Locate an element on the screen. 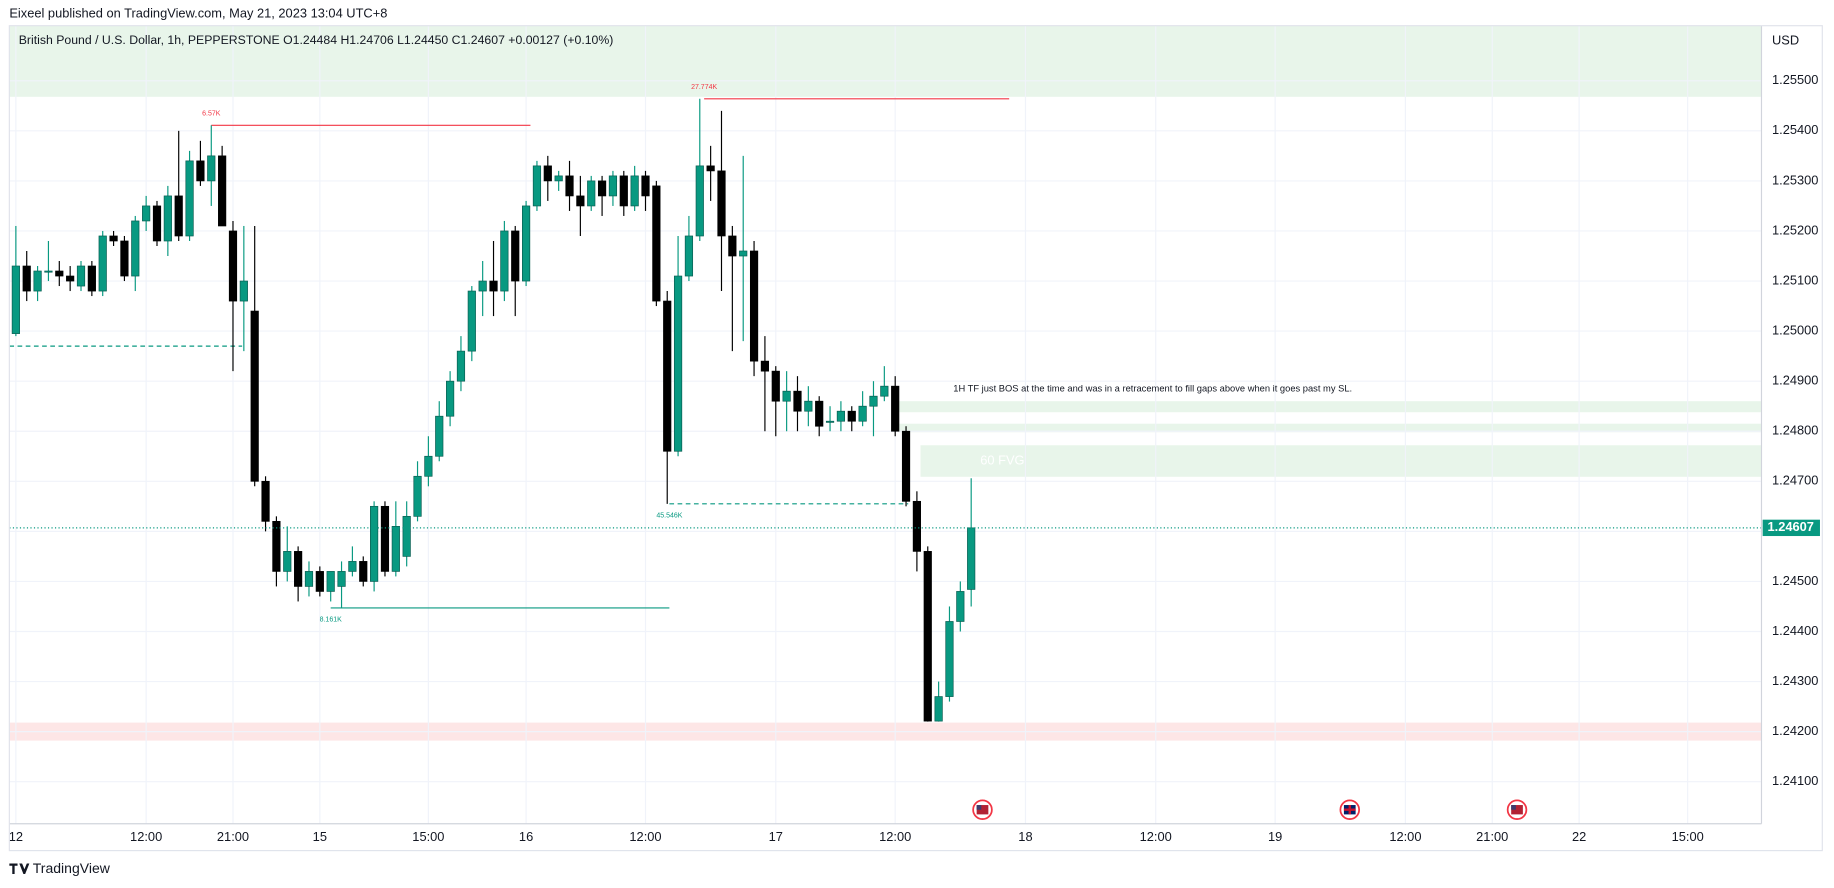 This screenshot has height=888, width=1834. y-tick-label: 1.25000 is located at coordinates (1795, 329).